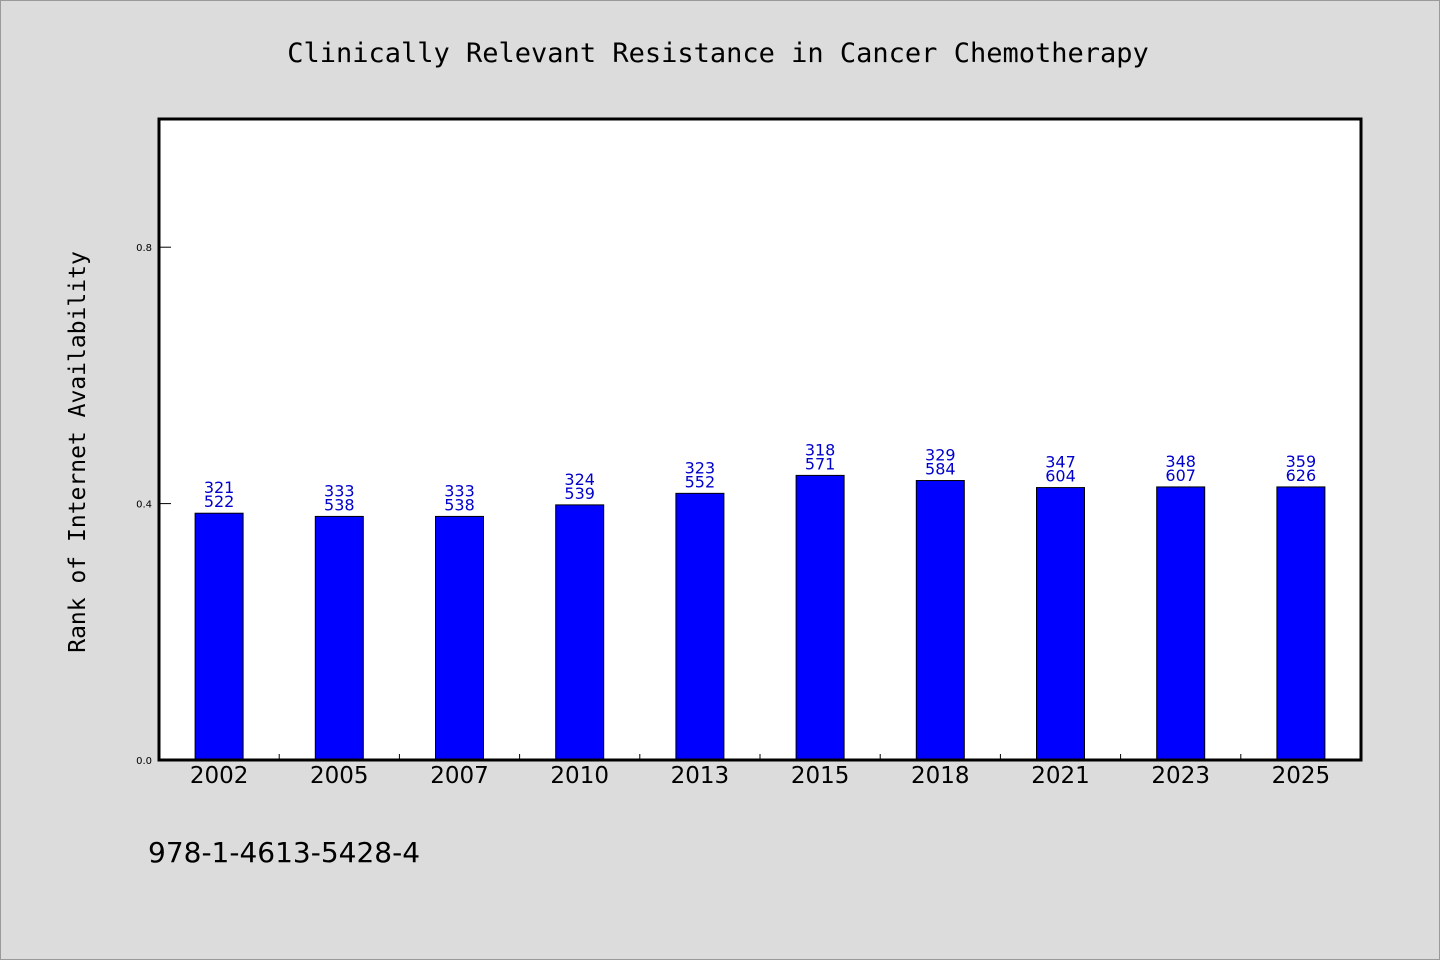 This screenshot has width=1440, height=960. I want to click on data-label-bottom-2007: 538, so click(459, 504).